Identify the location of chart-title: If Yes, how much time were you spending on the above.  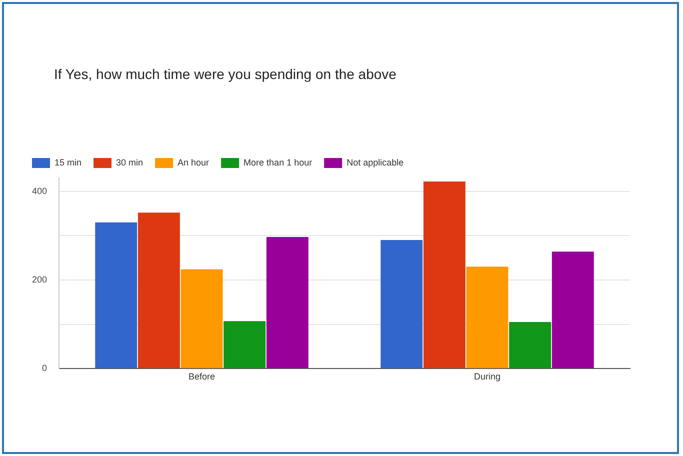
(225, 74).